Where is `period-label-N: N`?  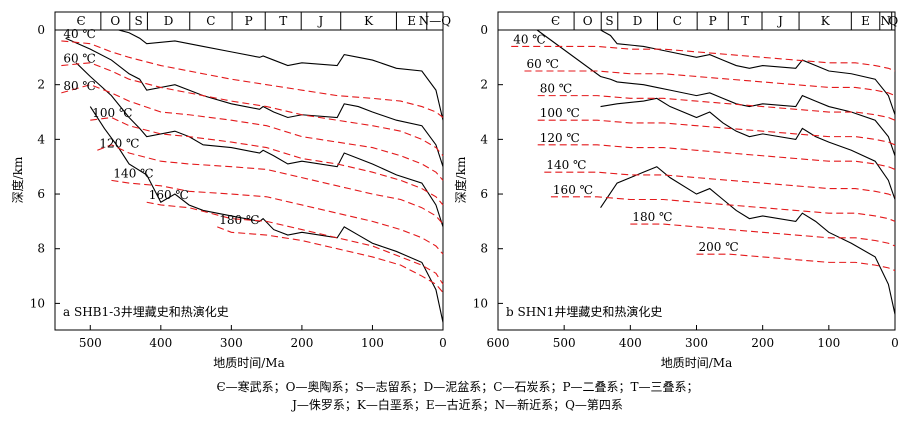 period-label-N: N is located at coordinates (885, 21).